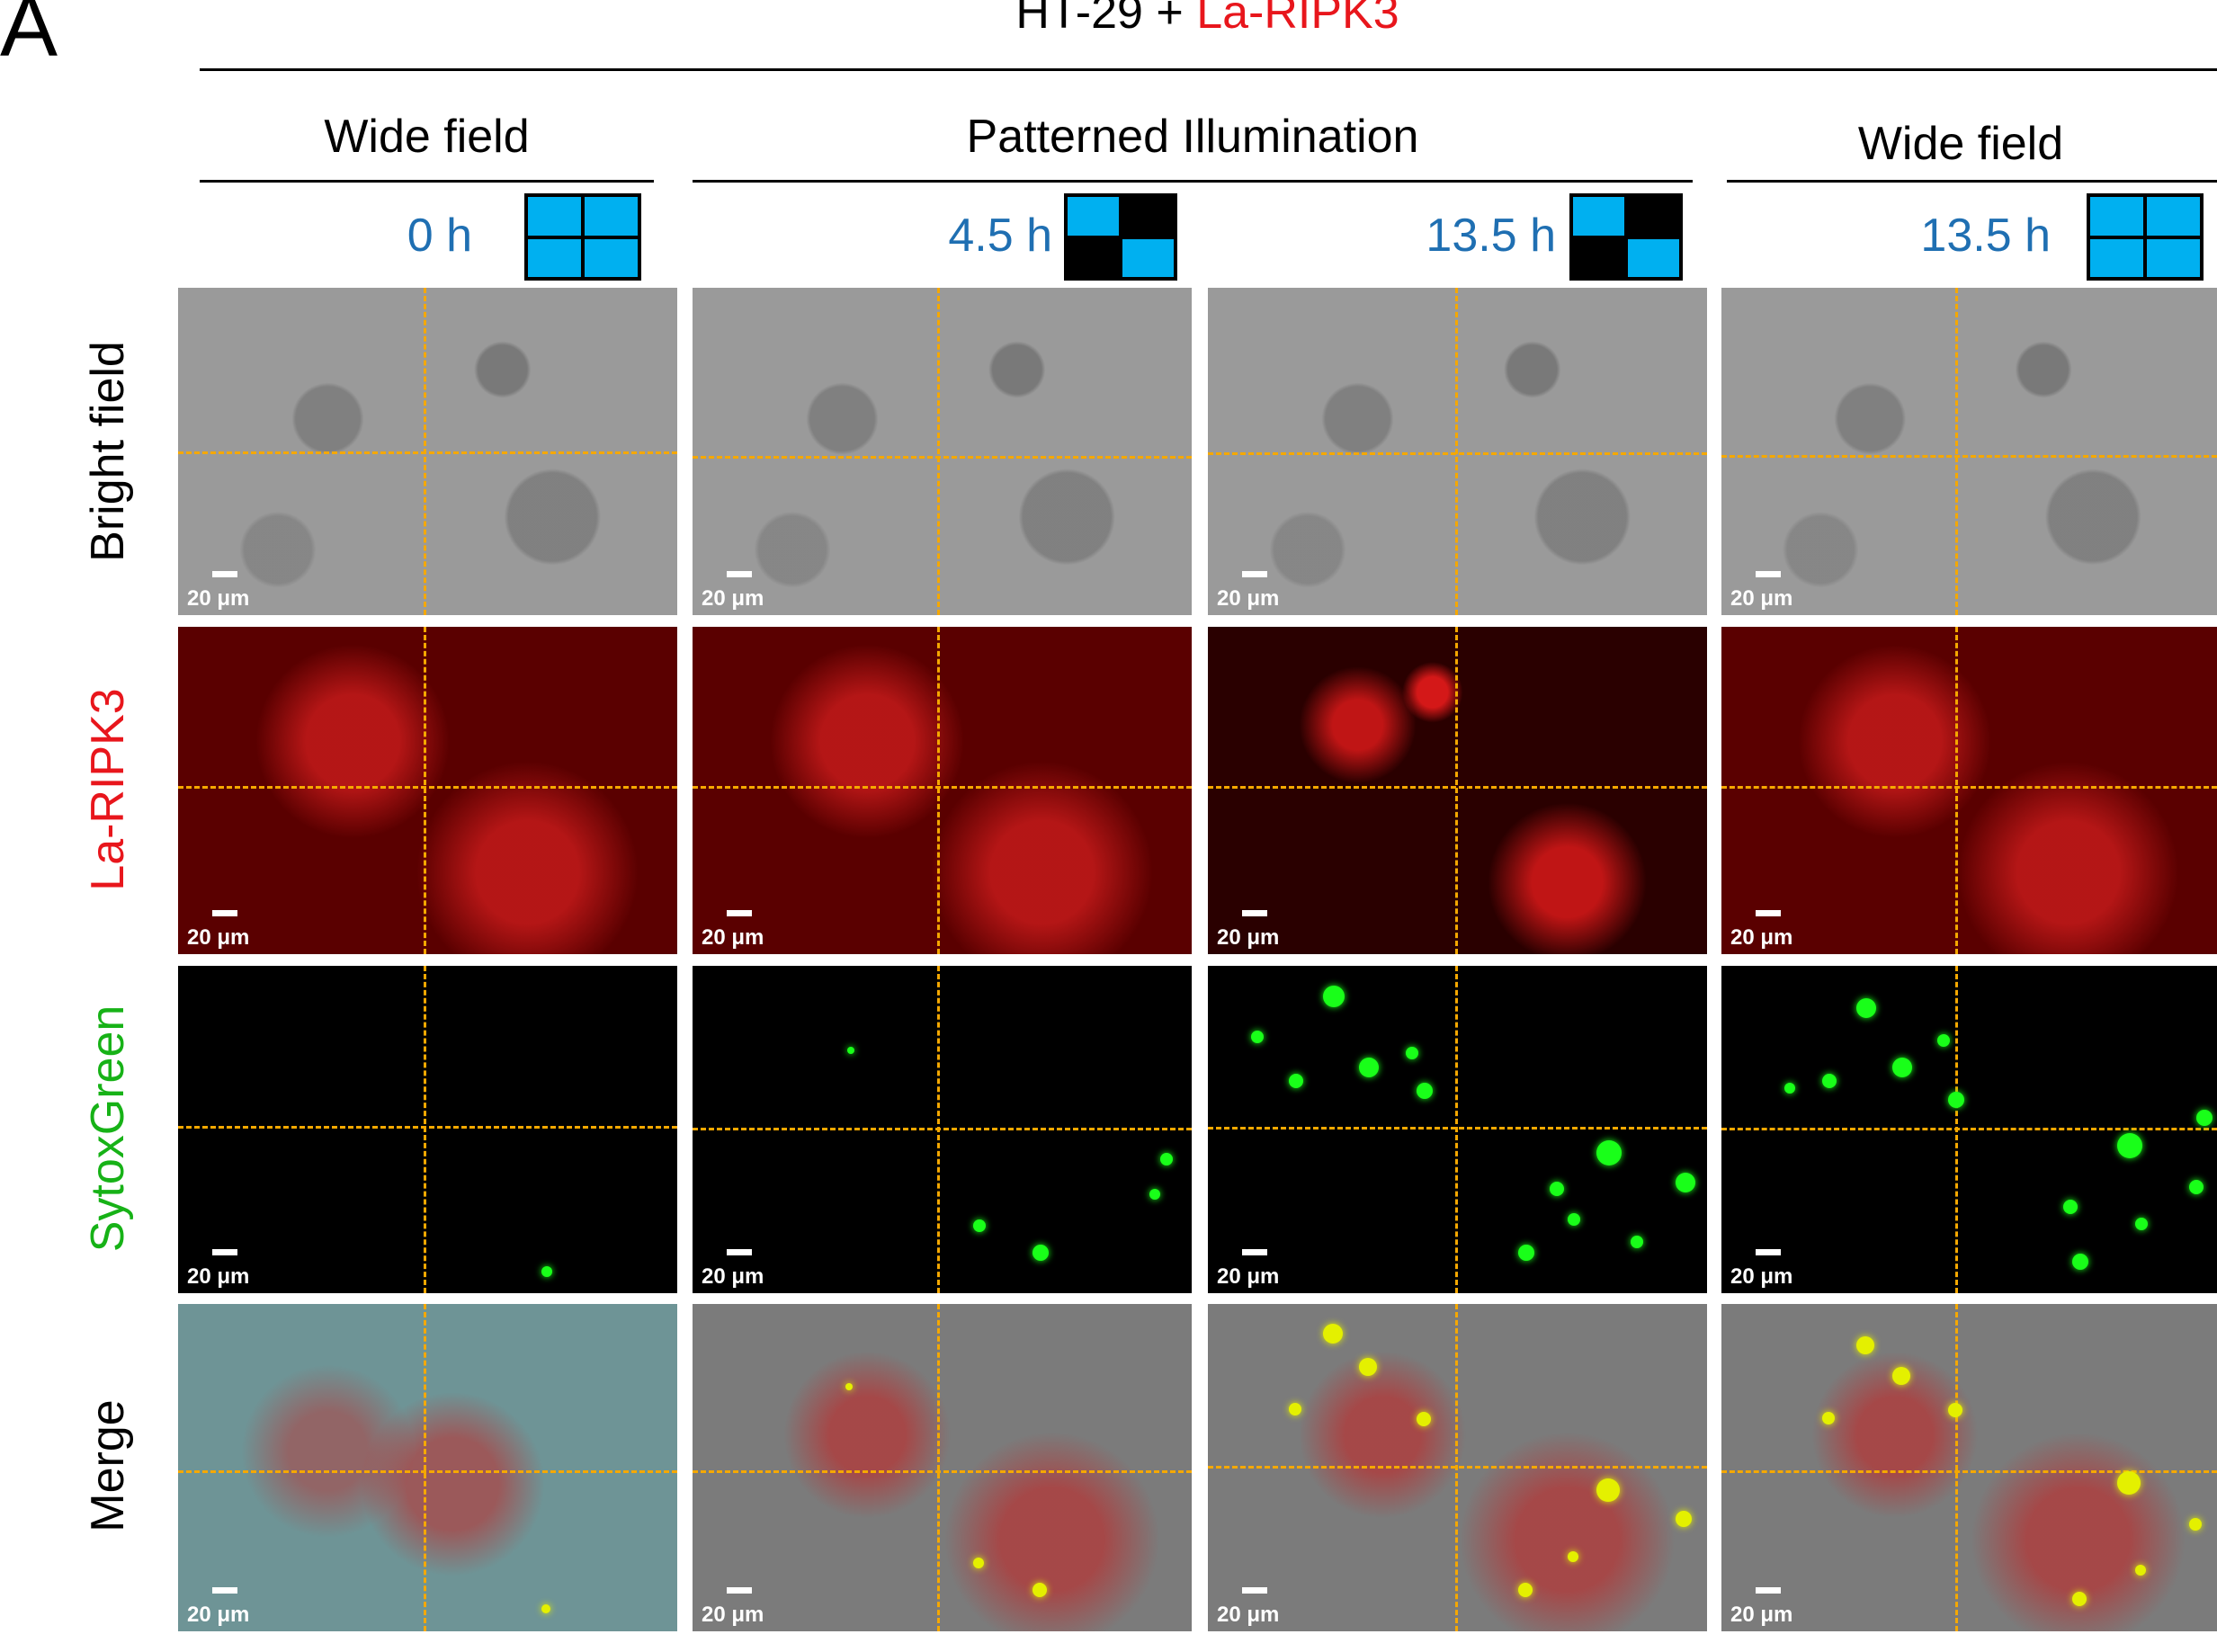  Describe the element at coordinates (427, 1129) in the screenshot. I see `sytoxgreen-image-0h: 20 μm` at that location.